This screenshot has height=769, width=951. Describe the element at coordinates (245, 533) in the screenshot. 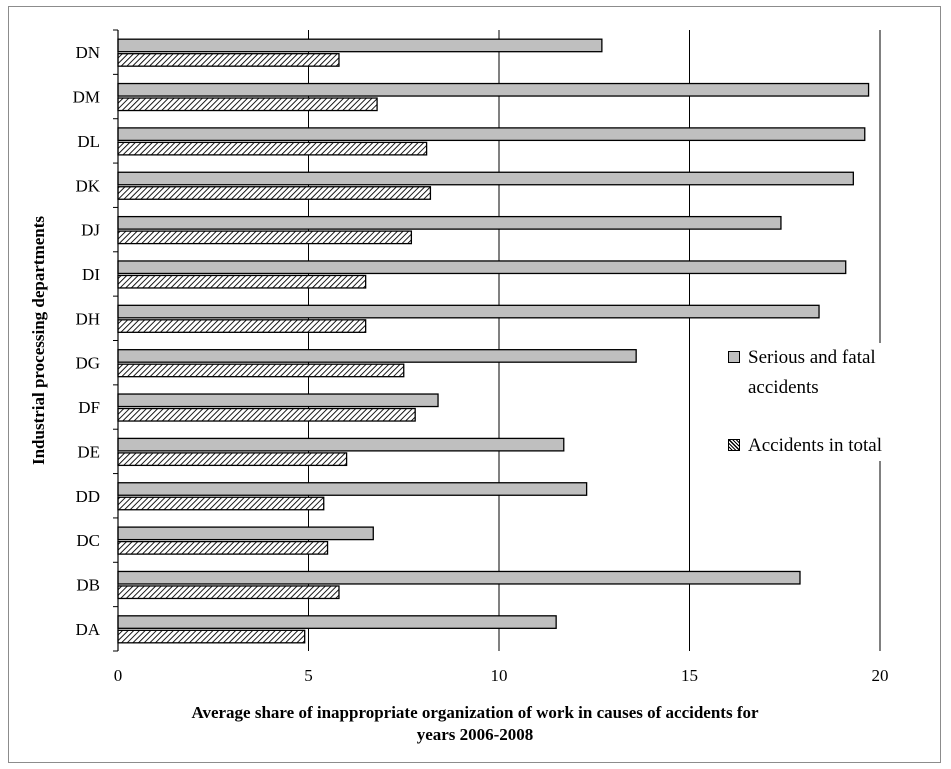

I see `bar-serious-DC` at that location.